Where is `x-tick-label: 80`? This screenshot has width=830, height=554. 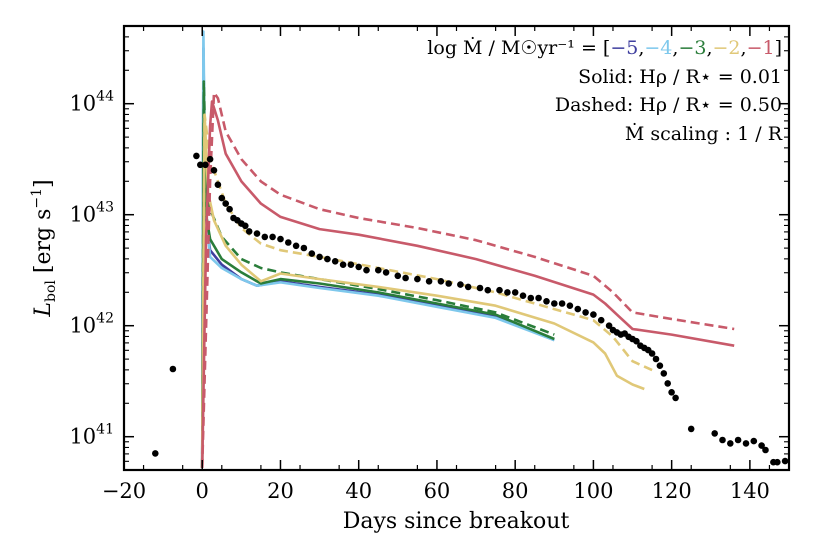 x-tick-label: 80 is located at coordinates (515, 491).